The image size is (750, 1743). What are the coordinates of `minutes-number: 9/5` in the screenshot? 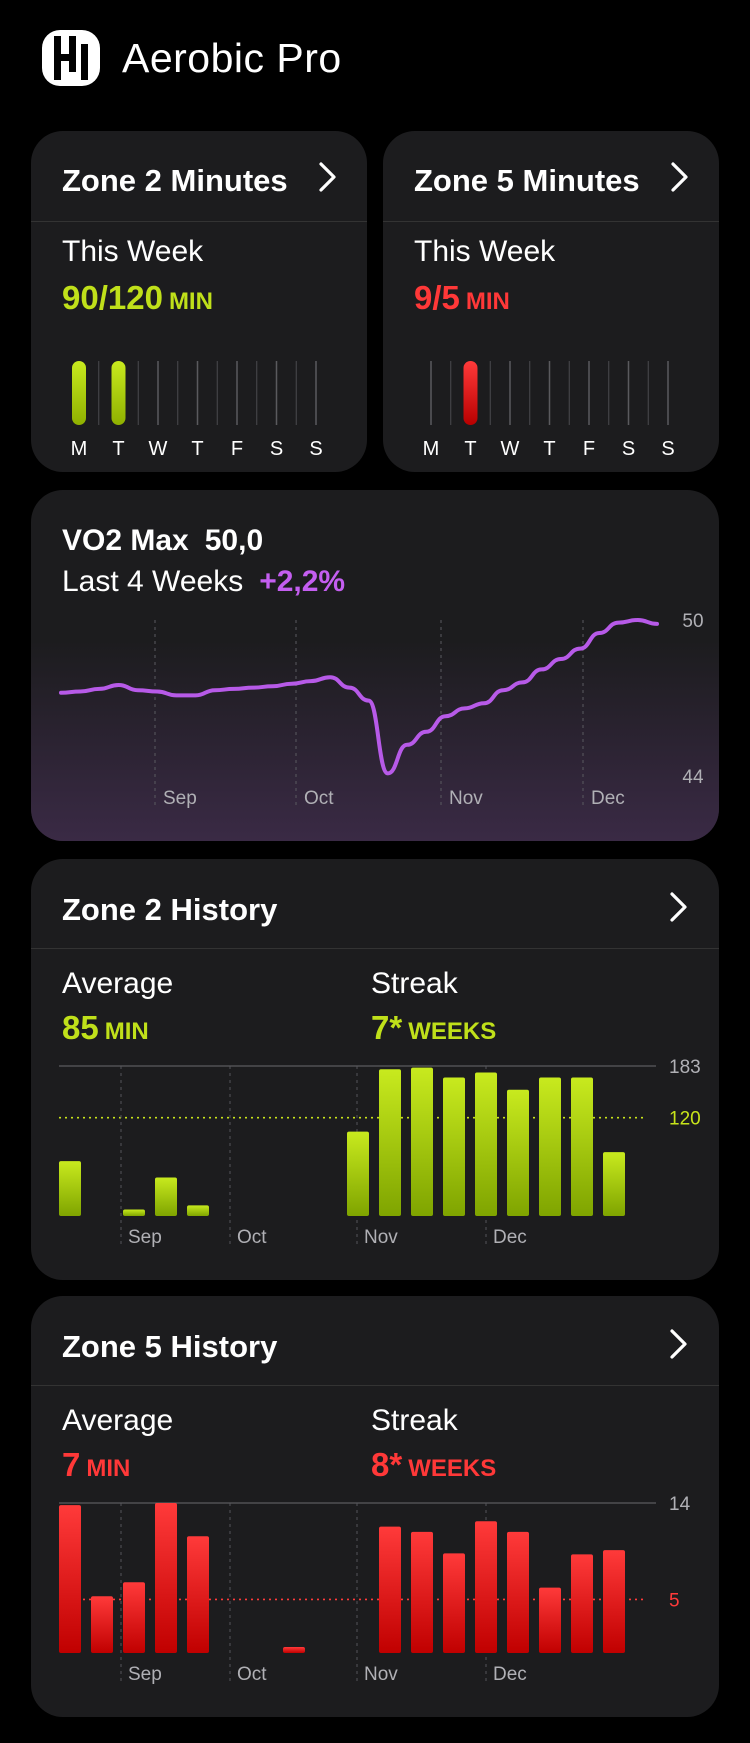 It's located at (437, 297).